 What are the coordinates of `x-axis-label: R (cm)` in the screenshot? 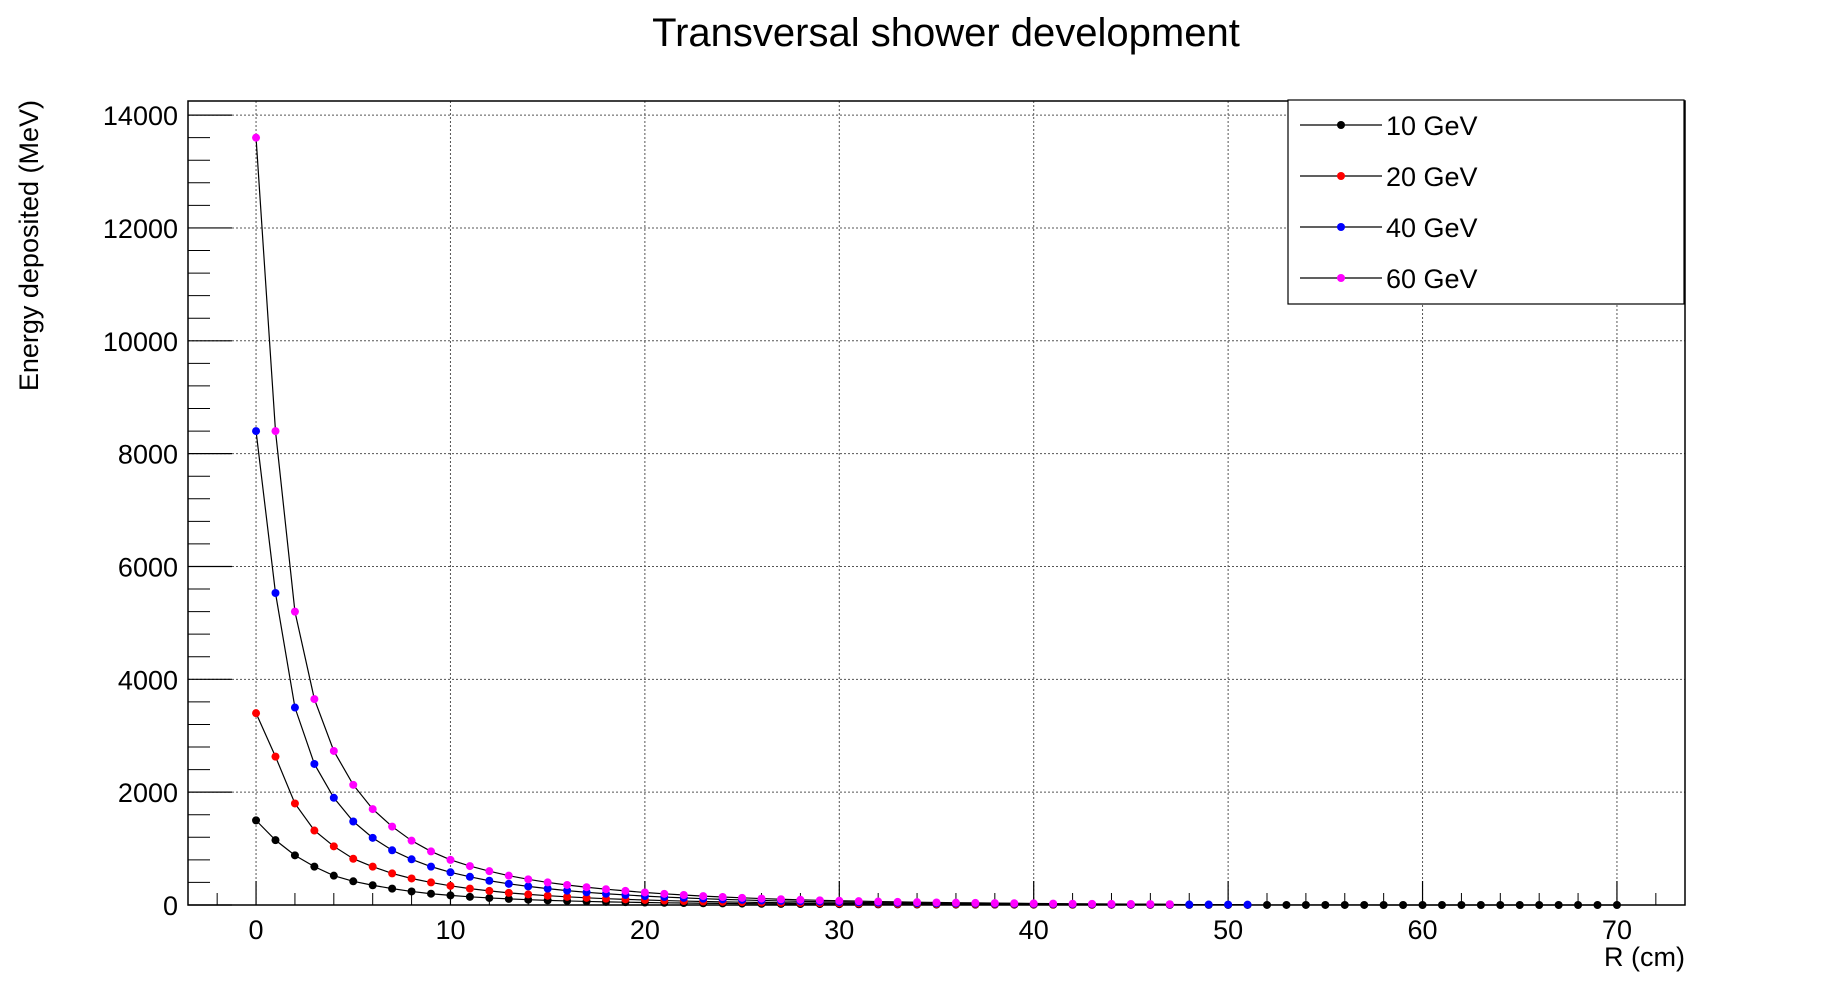 It's located at (1644, 957).